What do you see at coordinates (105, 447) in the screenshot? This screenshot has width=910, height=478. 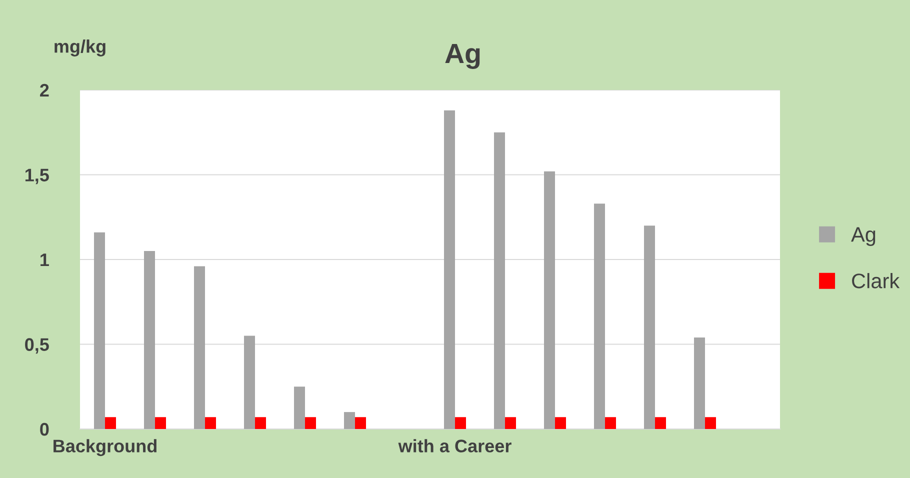 I see `x-tick-label: Background` at bounding box center [105, 447].